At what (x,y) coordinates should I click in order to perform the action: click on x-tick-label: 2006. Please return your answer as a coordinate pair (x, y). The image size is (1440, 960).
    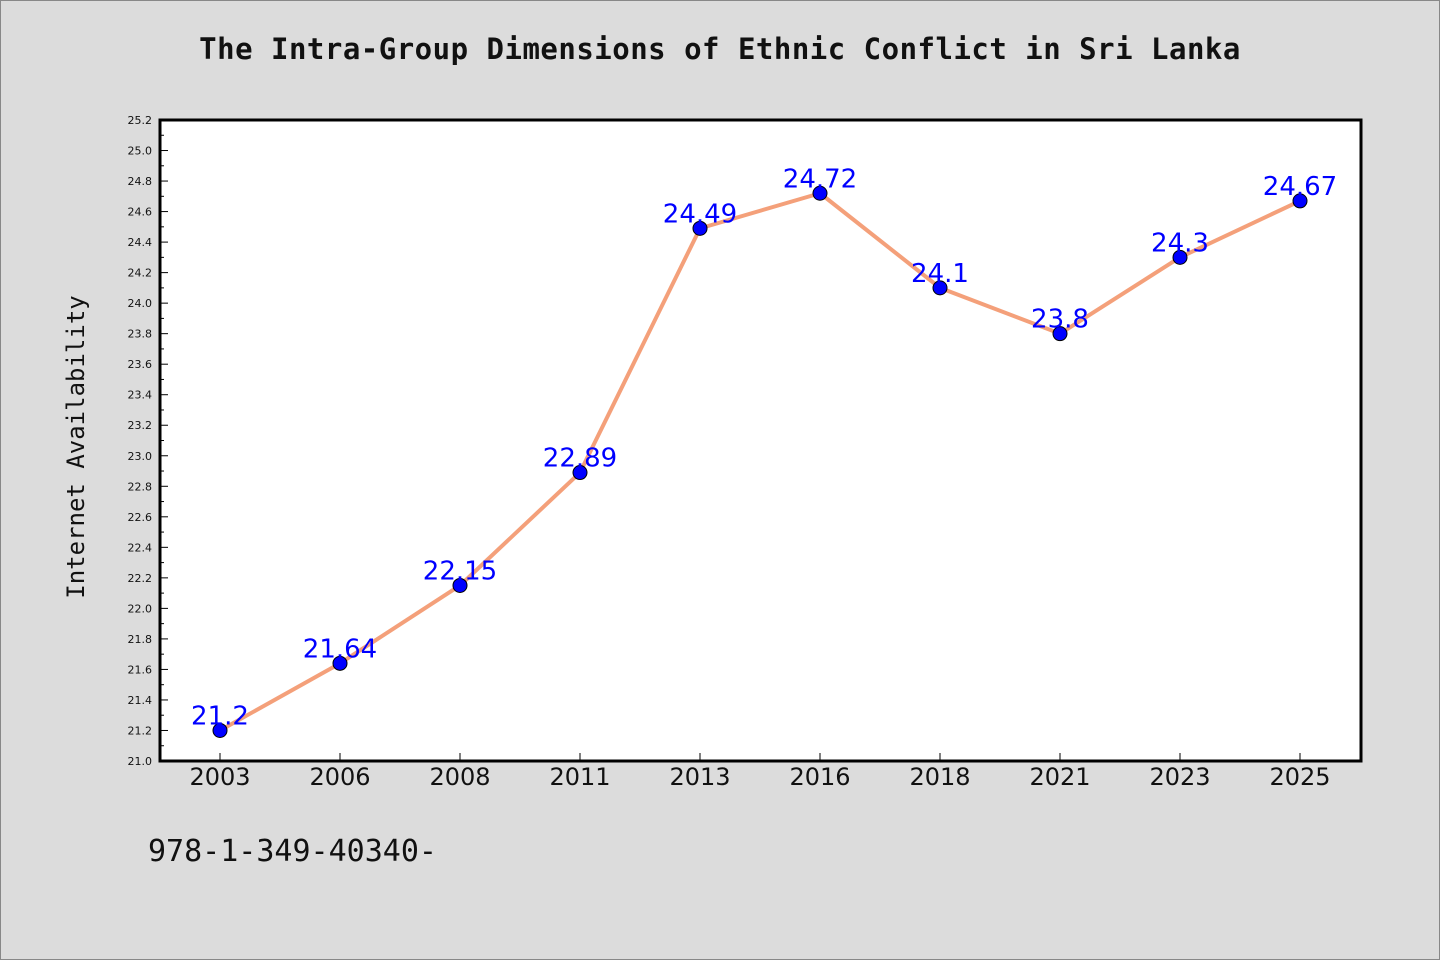
    Looking at the image, I should click on (339, 777).